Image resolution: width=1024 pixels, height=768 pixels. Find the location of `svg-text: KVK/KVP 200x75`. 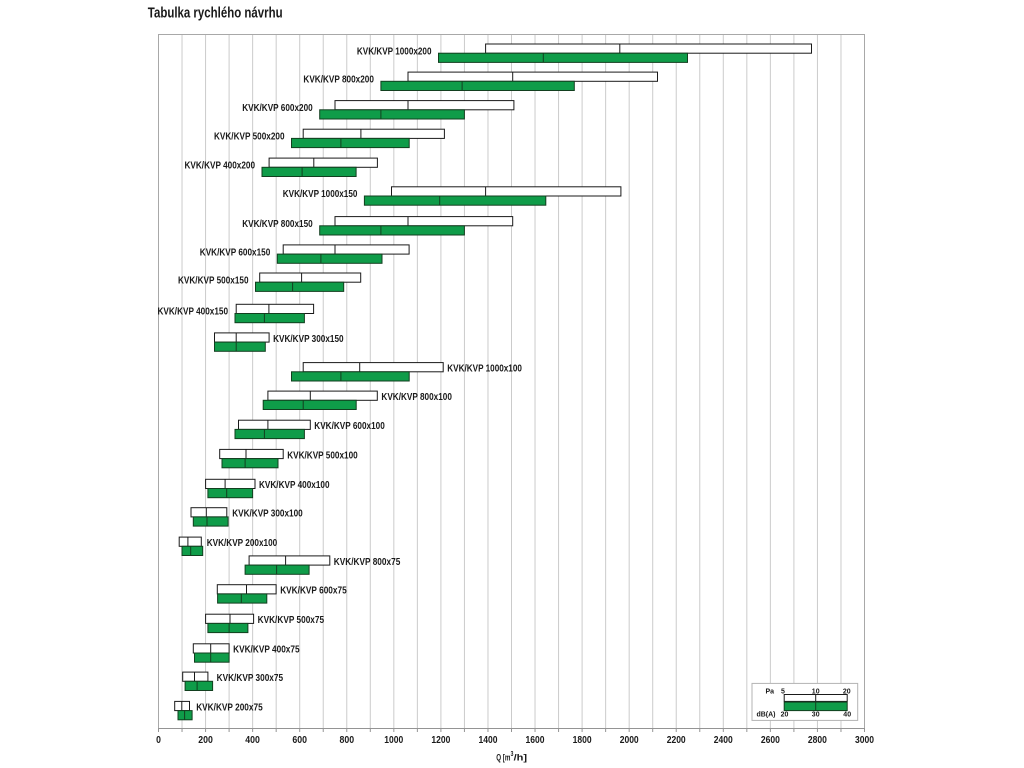

svg-text: KVK/KVP 200x75 is located at coordinates (229, 707).